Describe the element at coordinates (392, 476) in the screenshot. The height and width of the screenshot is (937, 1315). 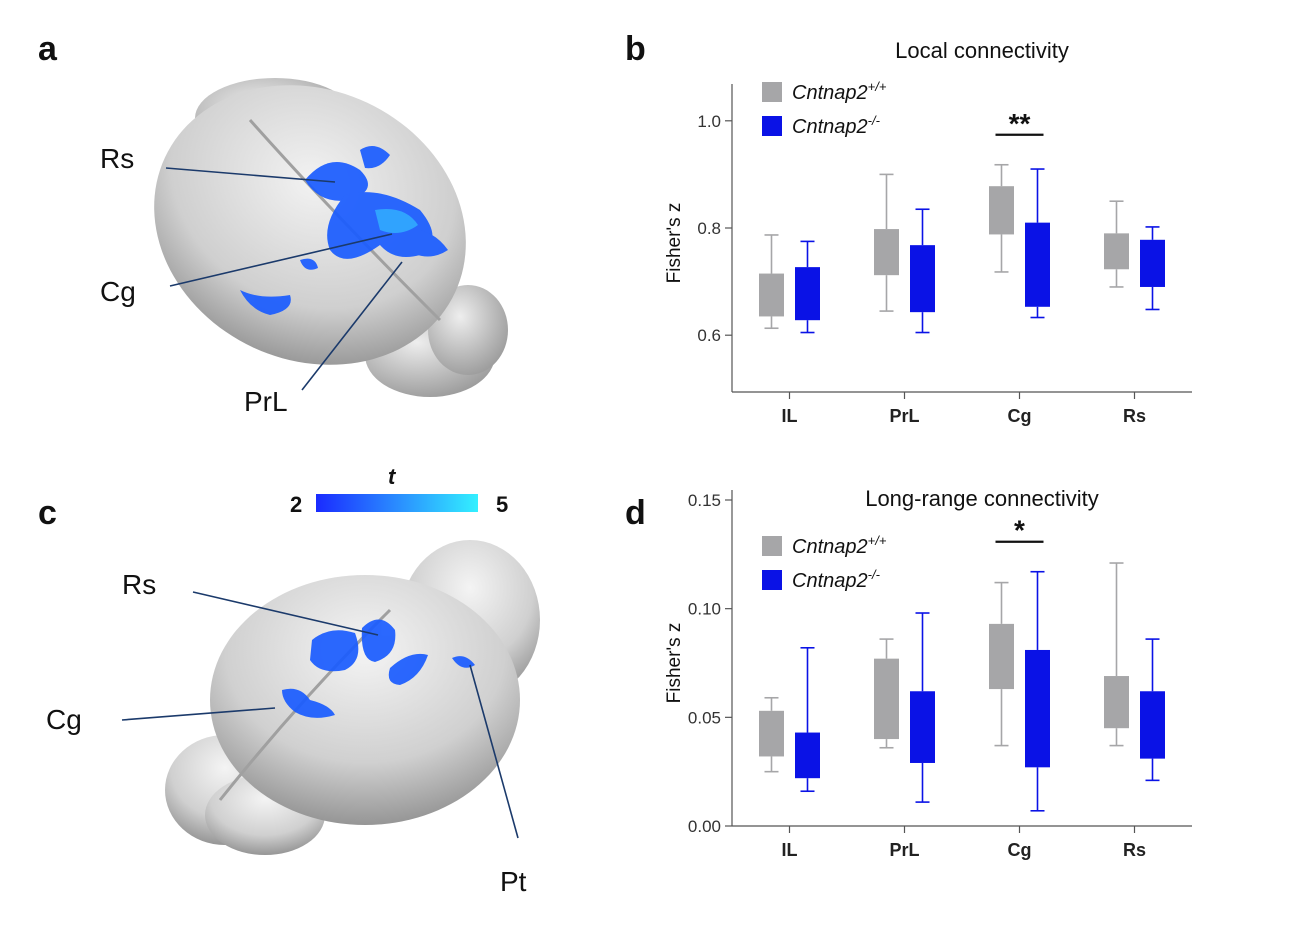
I see `colorbar-symbol: t` at that location.